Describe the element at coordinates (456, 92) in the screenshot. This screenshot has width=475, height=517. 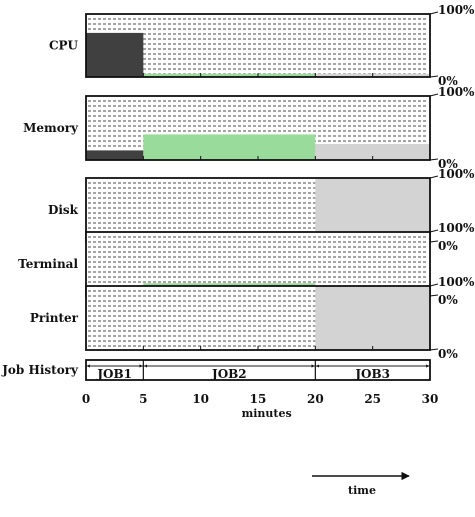
I see `memory-pct-top: 100%` at that location.